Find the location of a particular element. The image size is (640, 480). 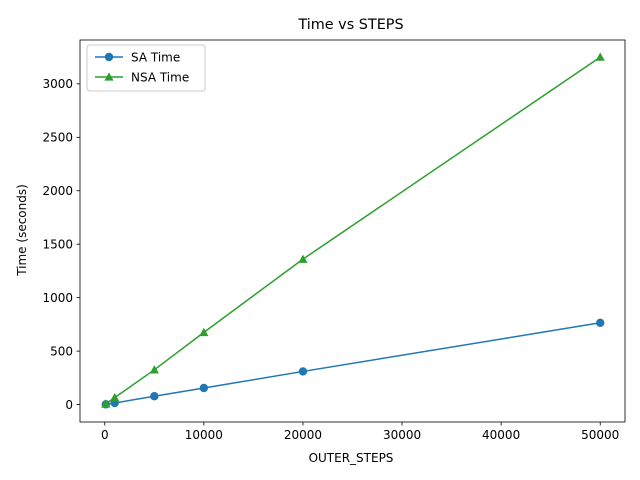

x-tick-label: 20000 is located at coordinates (303, 435).